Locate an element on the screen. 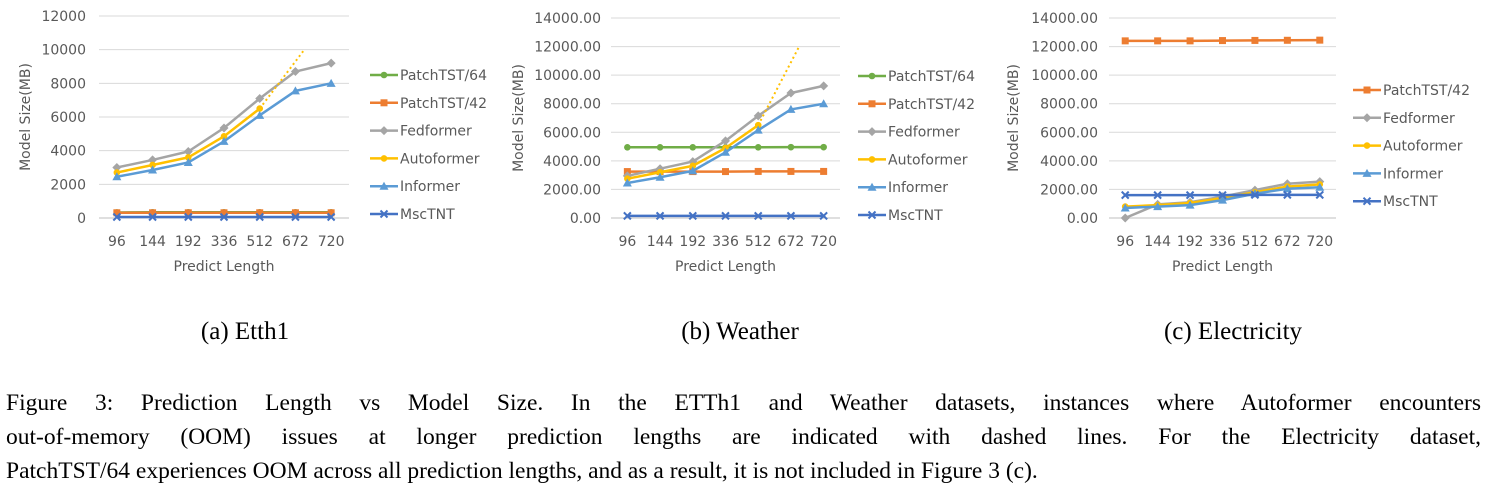  legend-label: Autoformer is located at coordinates (1423, 147).